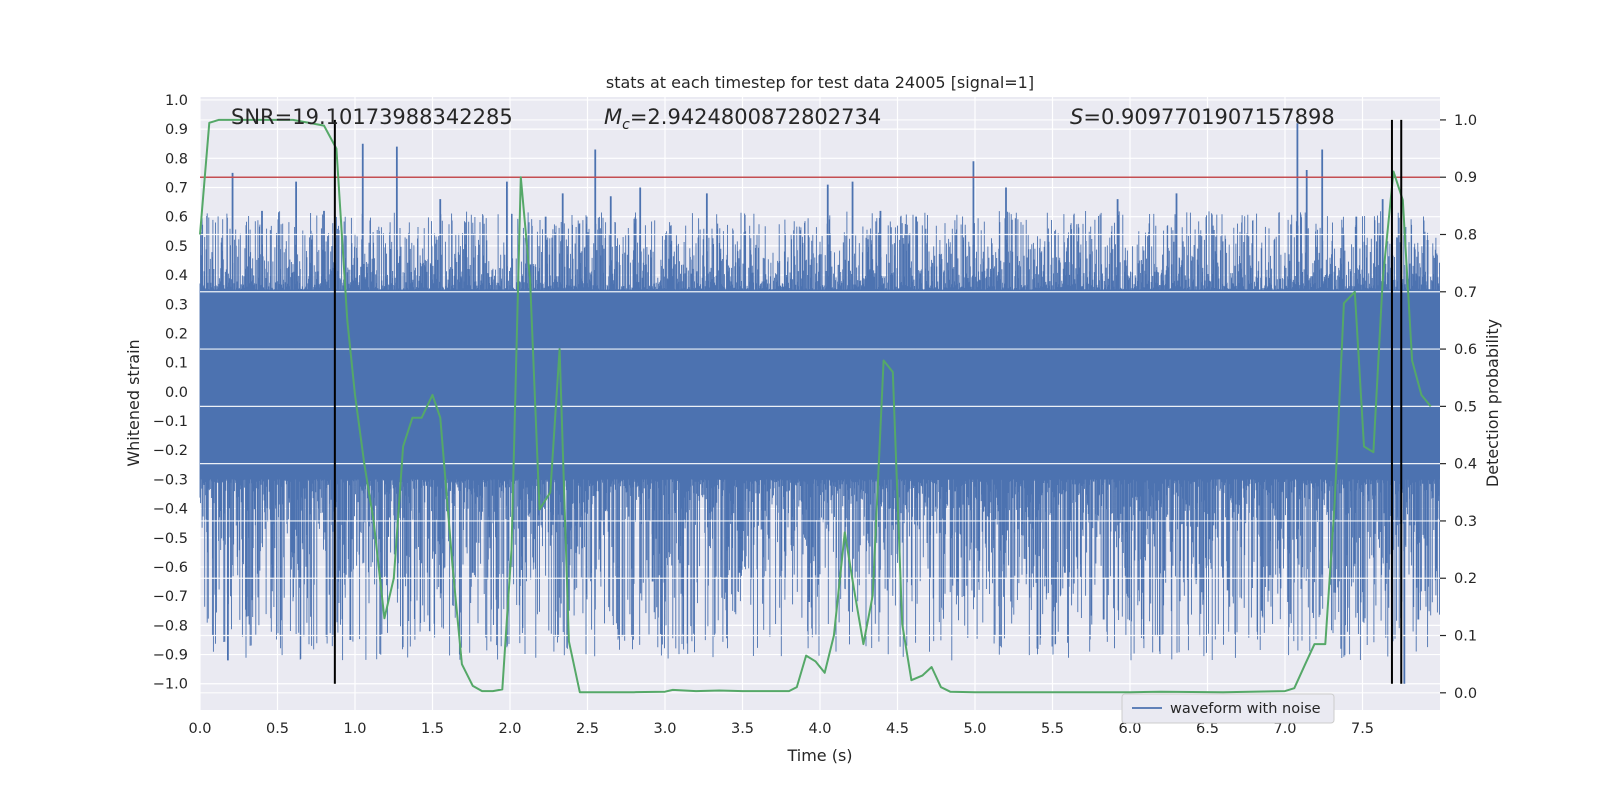 This screenshot has height=800, width=1600. I want to click on y-right-tick-label: 0.2, so click(1465, 579).